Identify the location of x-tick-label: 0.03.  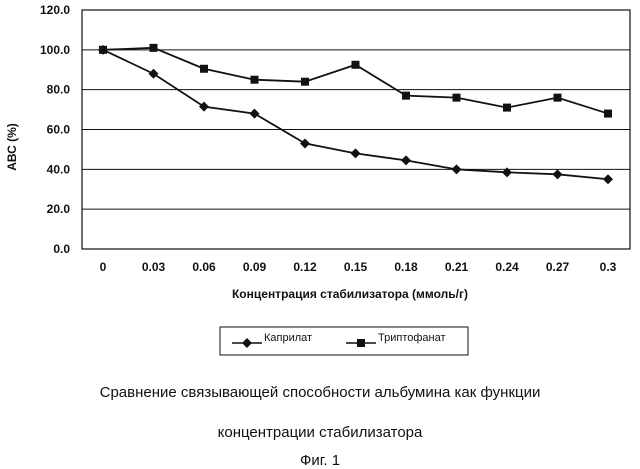
(154, 267).